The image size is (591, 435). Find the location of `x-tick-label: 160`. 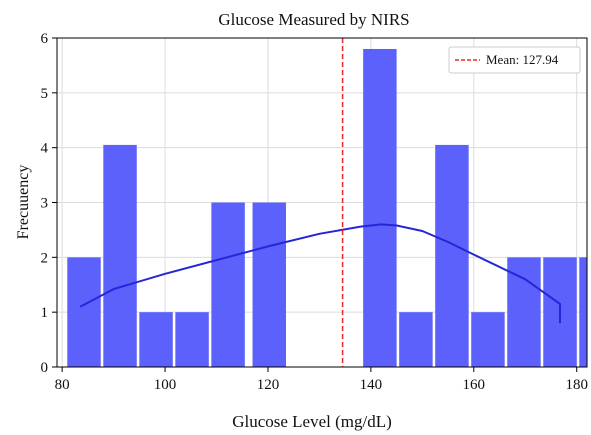

x-tick-label: 160 is located at coordinates (474, 385).